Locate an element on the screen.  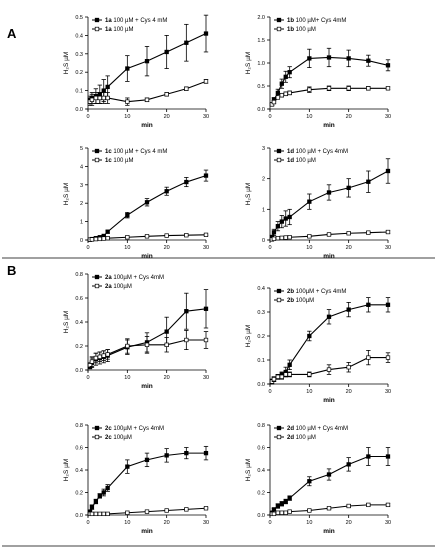
legend-entry: 1c 100 µM + Cys 4 mM is located at coordinates (136, 152).